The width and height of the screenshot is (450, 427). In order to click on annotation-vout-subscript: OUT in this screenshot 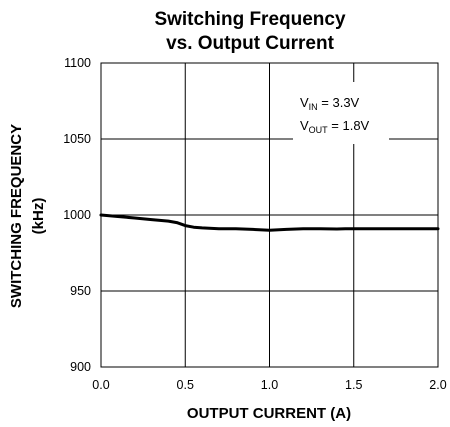, I will do `click(319, 130)`.